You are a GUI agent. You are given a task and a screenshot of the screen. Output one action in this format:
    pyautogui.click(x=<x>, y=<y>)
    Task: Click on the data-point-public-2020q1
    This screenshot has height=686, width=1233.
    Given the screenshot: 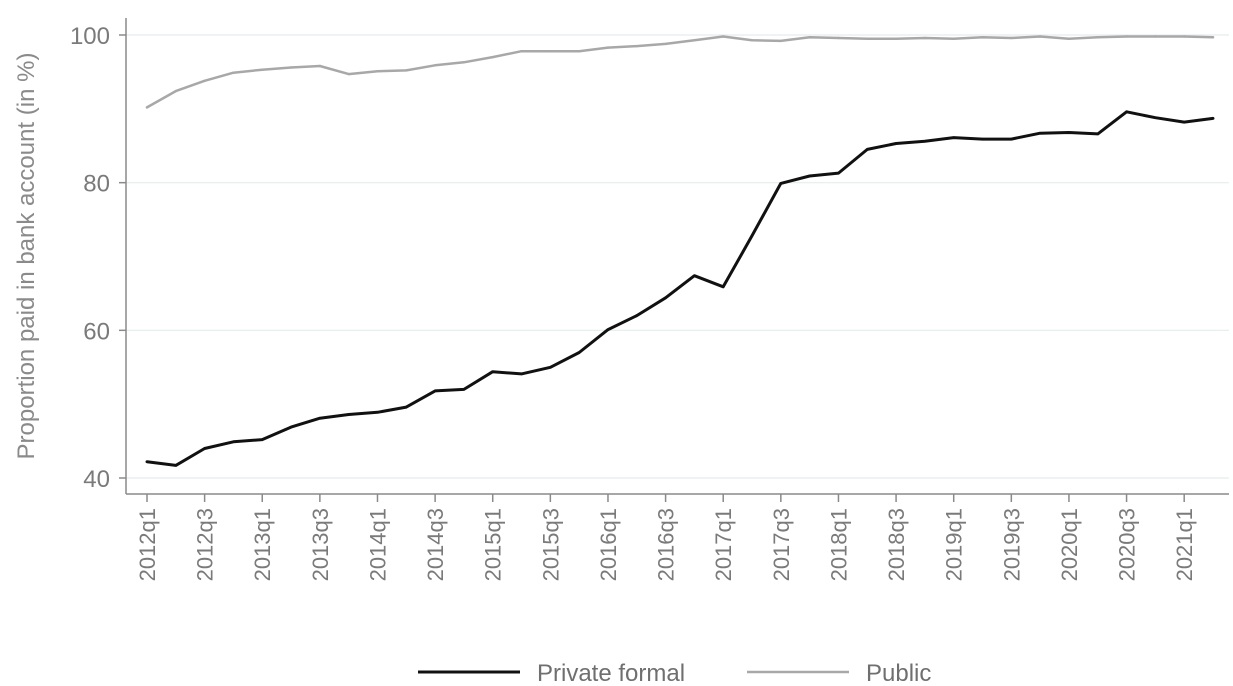 What is the action you would take?
    pyautogui.click(x=1069, y=38)
    